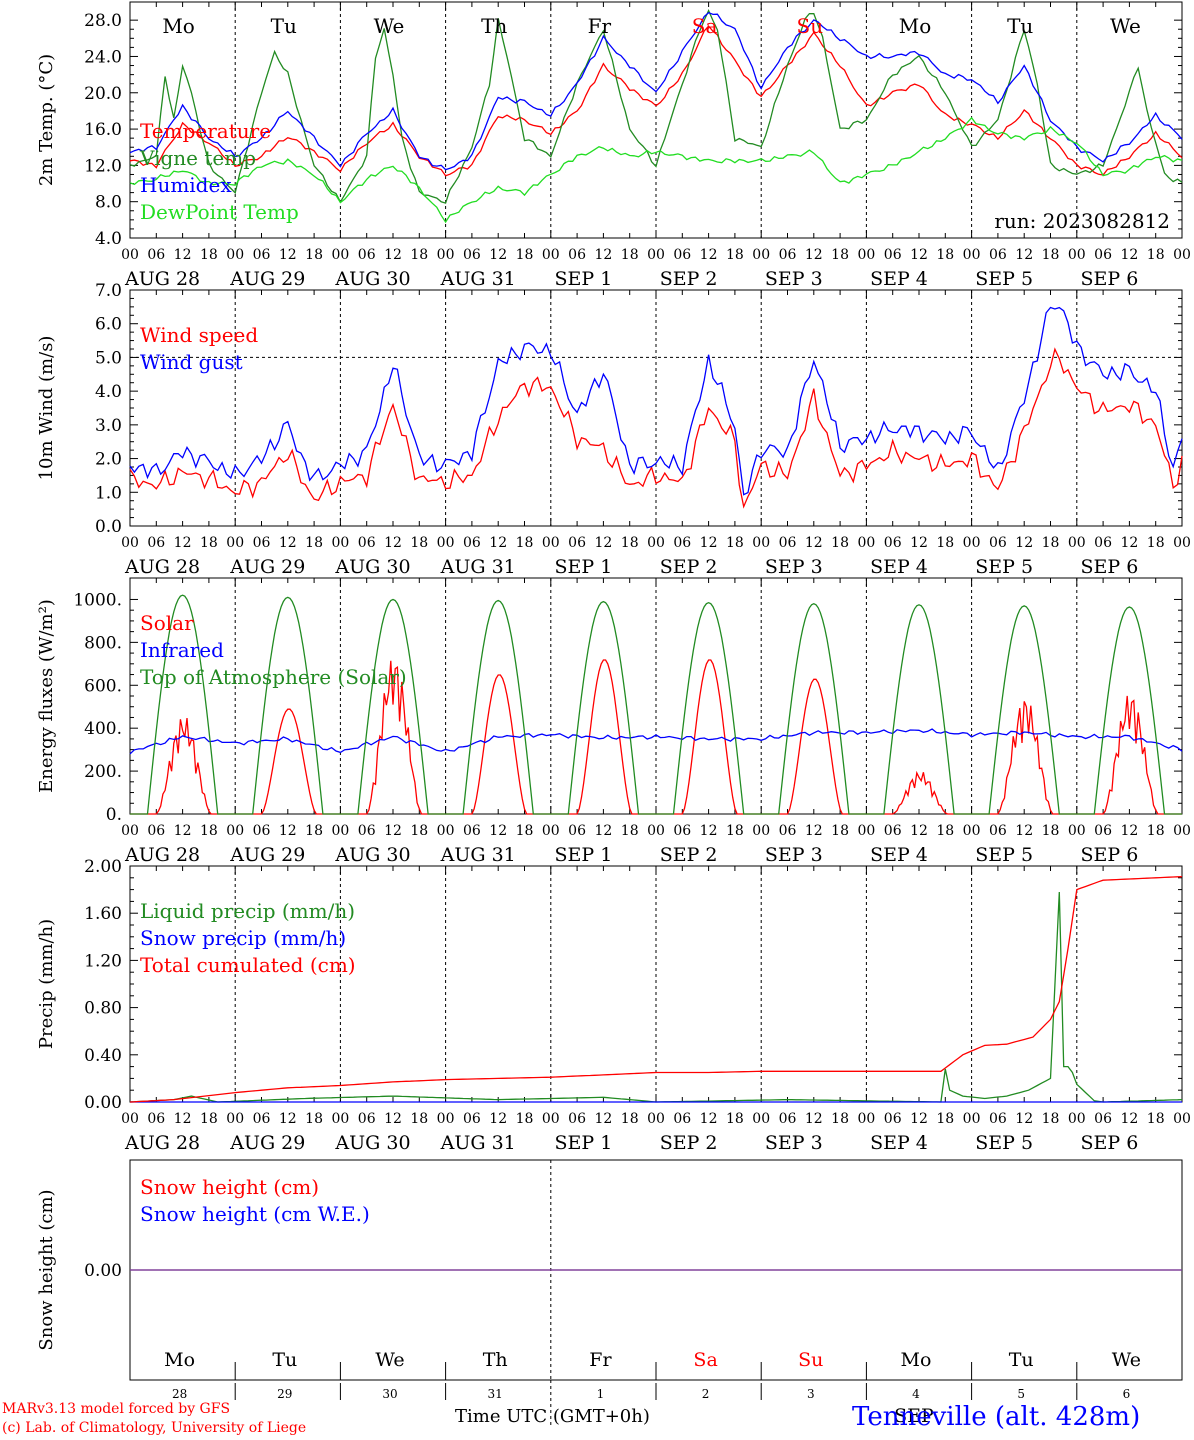 This screenshot has width=1194, height=1440. Describe the element at coordinates (656, 401) in the screenshot. I see `series-line-wind-gust` at that location.